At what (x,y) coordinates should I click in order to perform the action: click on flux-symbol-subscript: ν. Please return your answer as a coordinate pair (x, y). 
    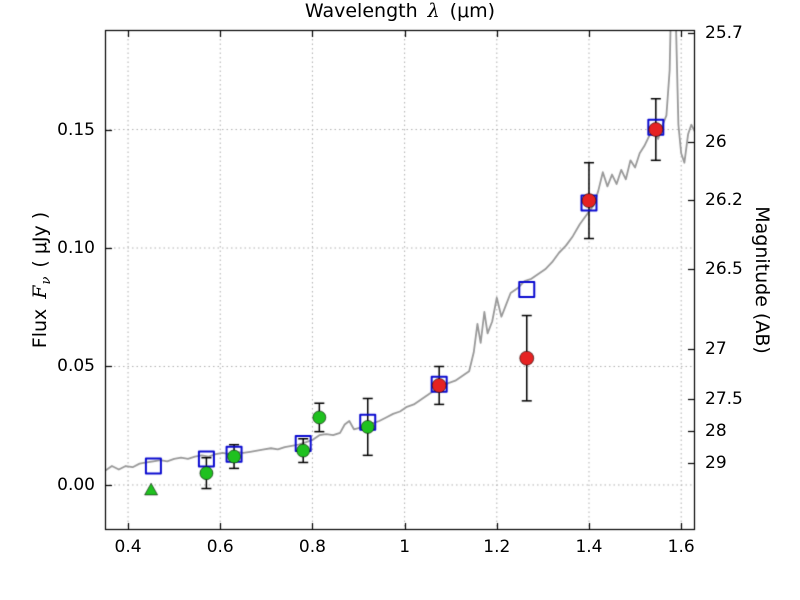
    Looking at the image, I should click on (46, 280).